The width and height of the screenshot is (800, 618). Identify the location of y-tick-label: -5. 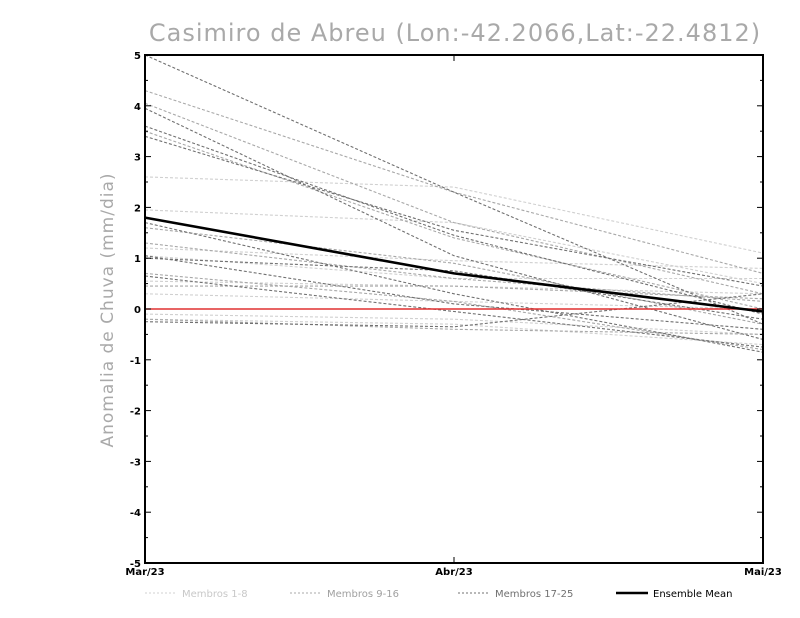
(135, 564).